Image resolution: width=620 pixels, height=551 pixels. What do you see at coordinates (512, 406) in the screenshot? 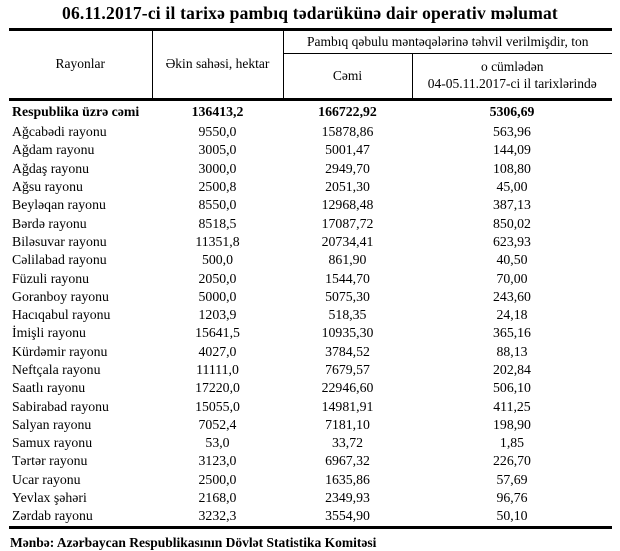
I see `recent-value: 411,25` at bounding box center [512, 406].